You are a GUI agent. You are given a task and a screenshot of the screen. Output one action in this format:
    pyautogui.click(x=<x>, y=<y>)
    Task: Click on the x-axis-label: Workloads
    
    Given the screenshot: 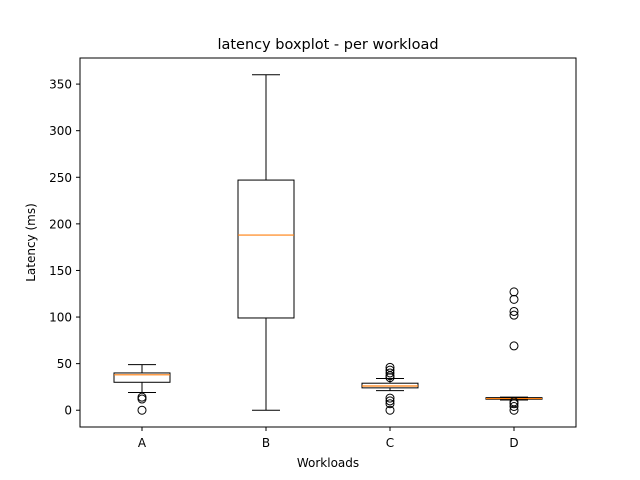 What is the action you would take?
    pyautogui.click(x=328, y=463)
    